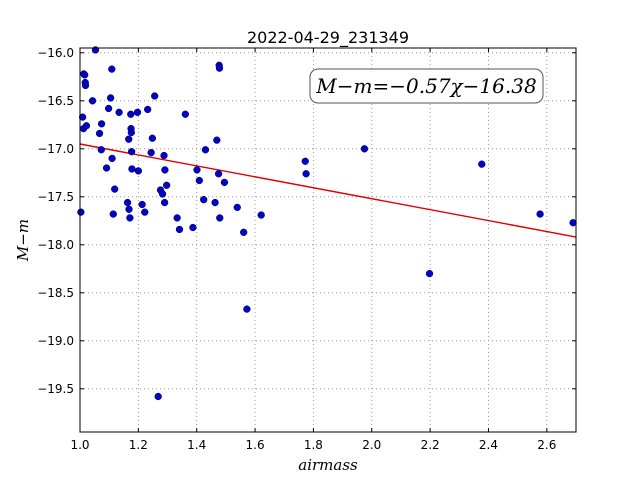 This screenshot has width=640, height=480. I want to click on x-tick-label: 1.8, so click(313, 445).